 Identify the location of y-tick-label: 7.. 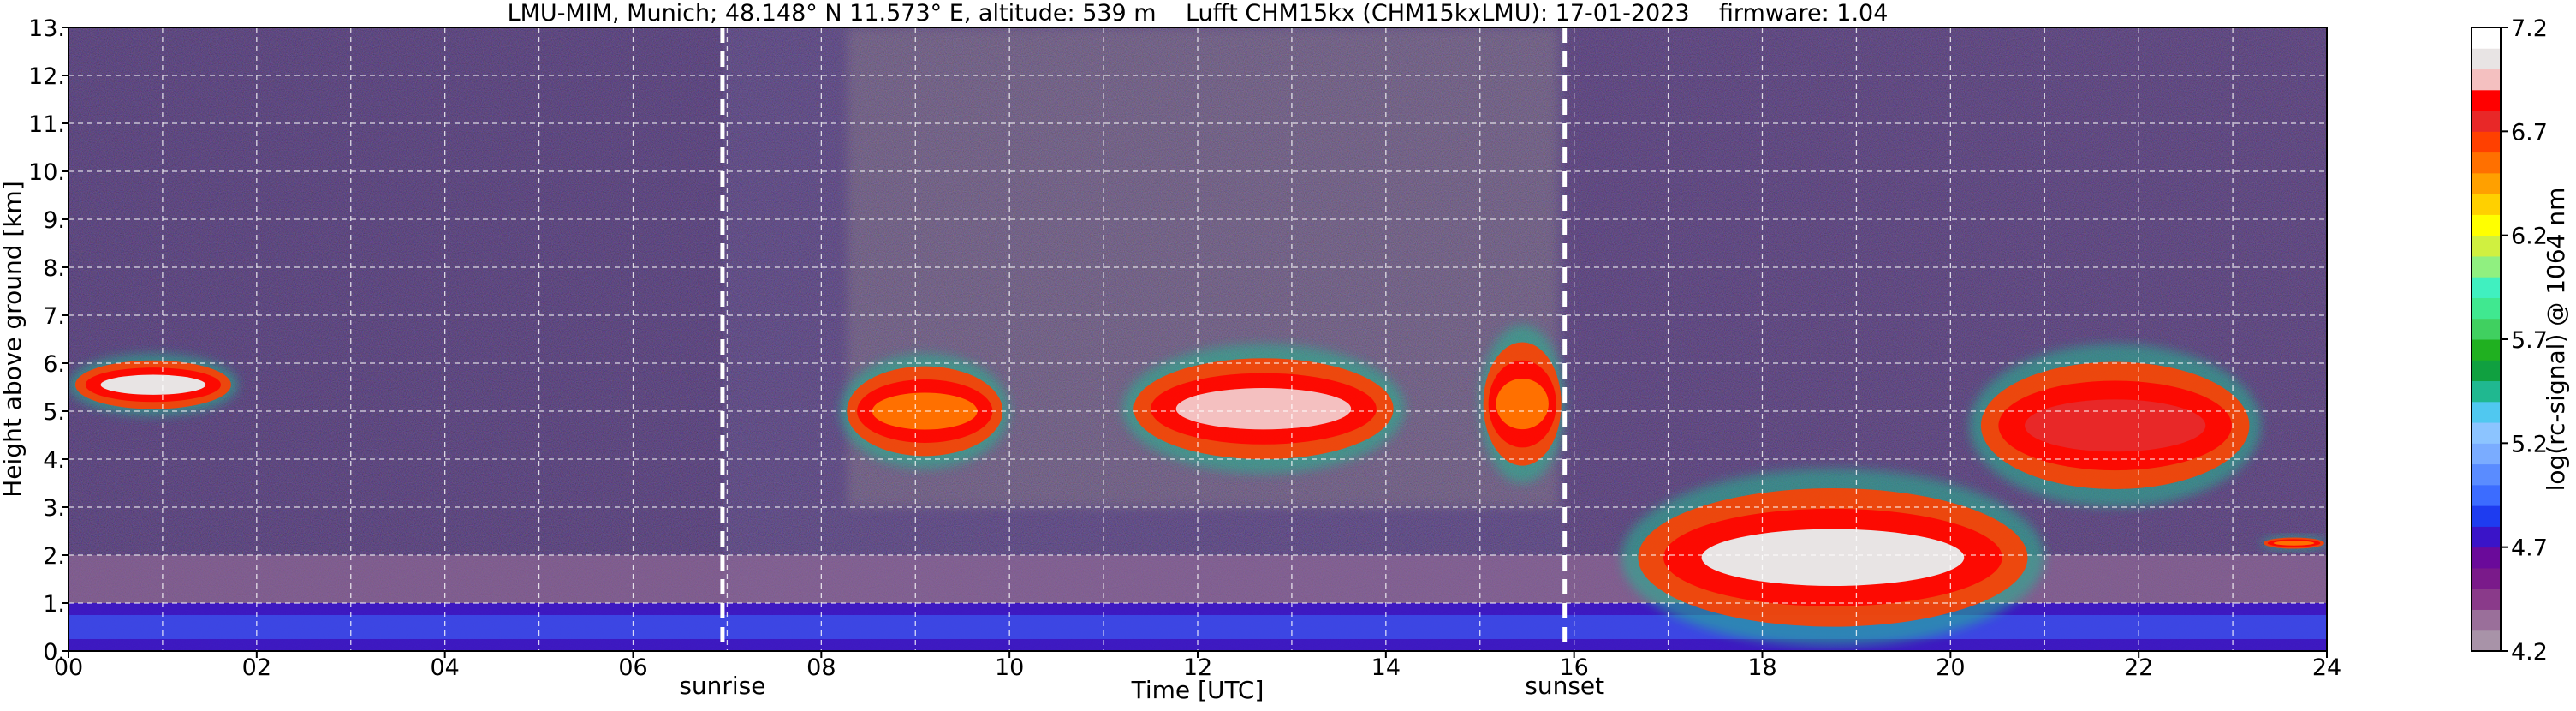
(54, 316).